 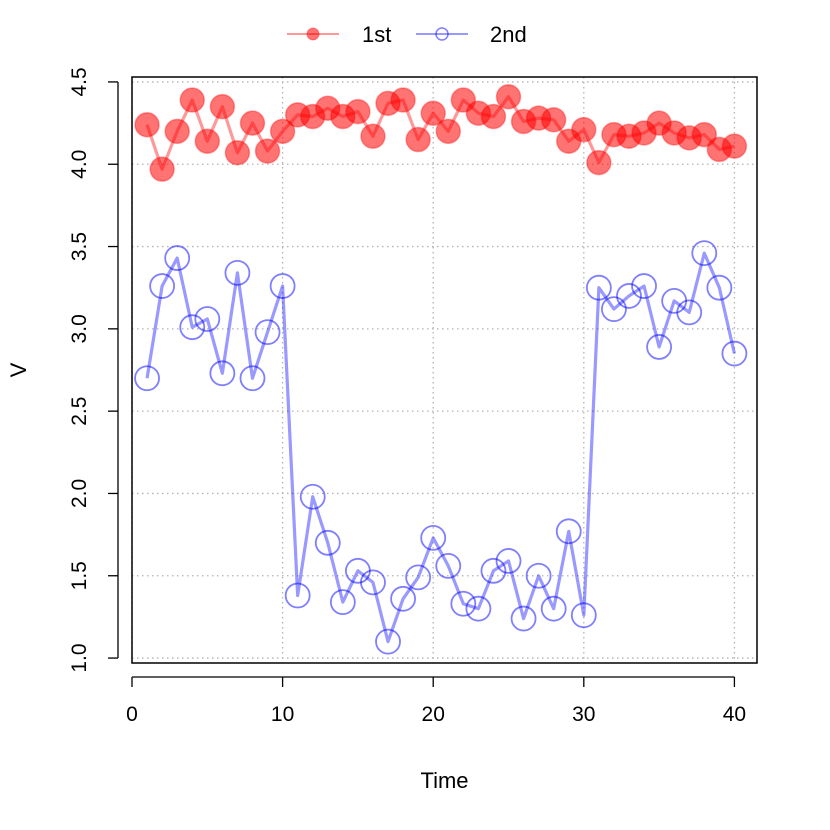 What do you see at coordinates (734, 714) in the screenshot?
I see `x-tick-label: 40` at bounding box center [734, 714].